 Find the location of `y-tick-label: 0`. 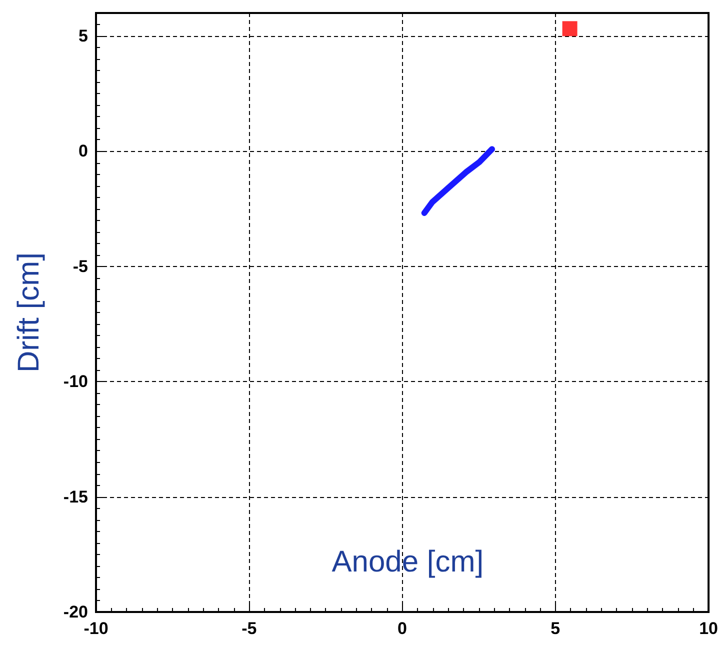

y-tick-label: 0 is located at coordinates (83, 151).